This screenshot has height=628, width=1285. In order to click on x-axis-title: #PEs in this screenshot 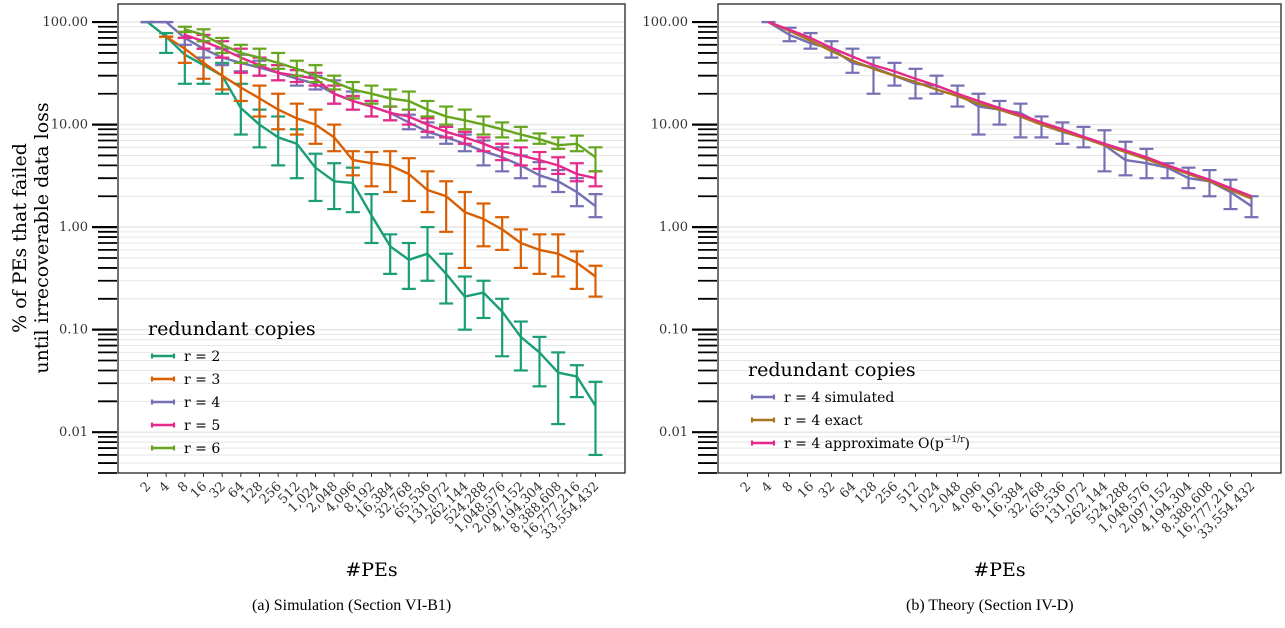, I will do `click(371, 570)`.